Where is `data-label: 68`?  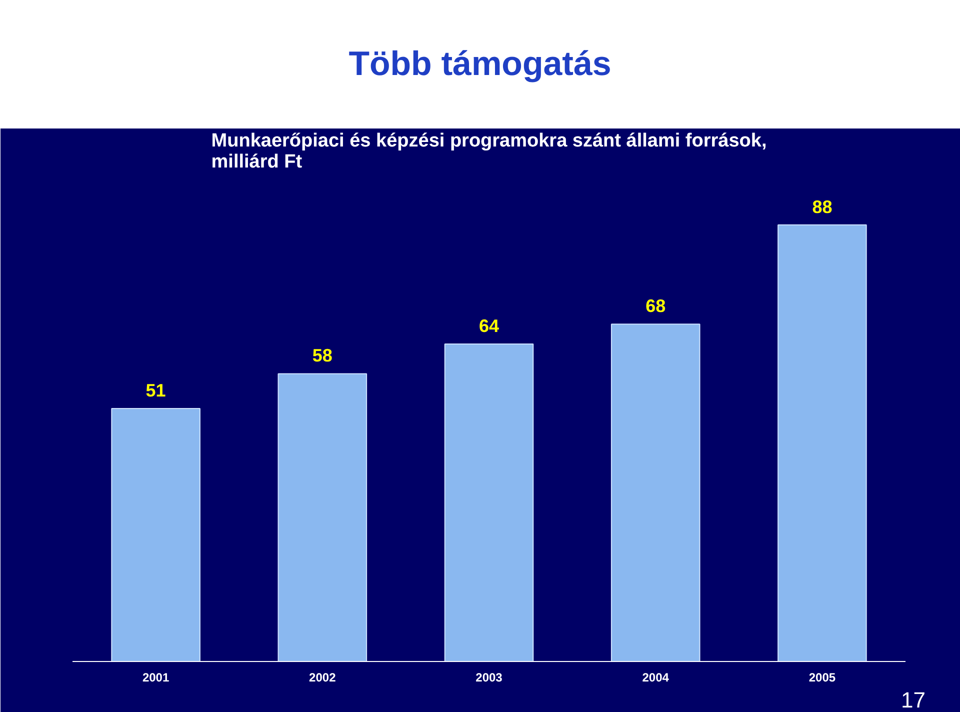
data-label: 68 is located at coordinates (656, 306).